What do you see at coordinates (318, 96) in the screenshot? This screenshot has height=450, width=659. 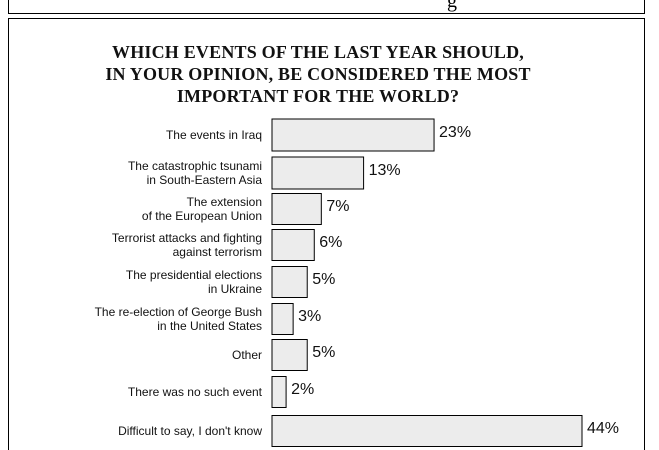 I see `chart-title-line: IMPORTANT FOR THE WORLD?` at bounding box center [318, 96].